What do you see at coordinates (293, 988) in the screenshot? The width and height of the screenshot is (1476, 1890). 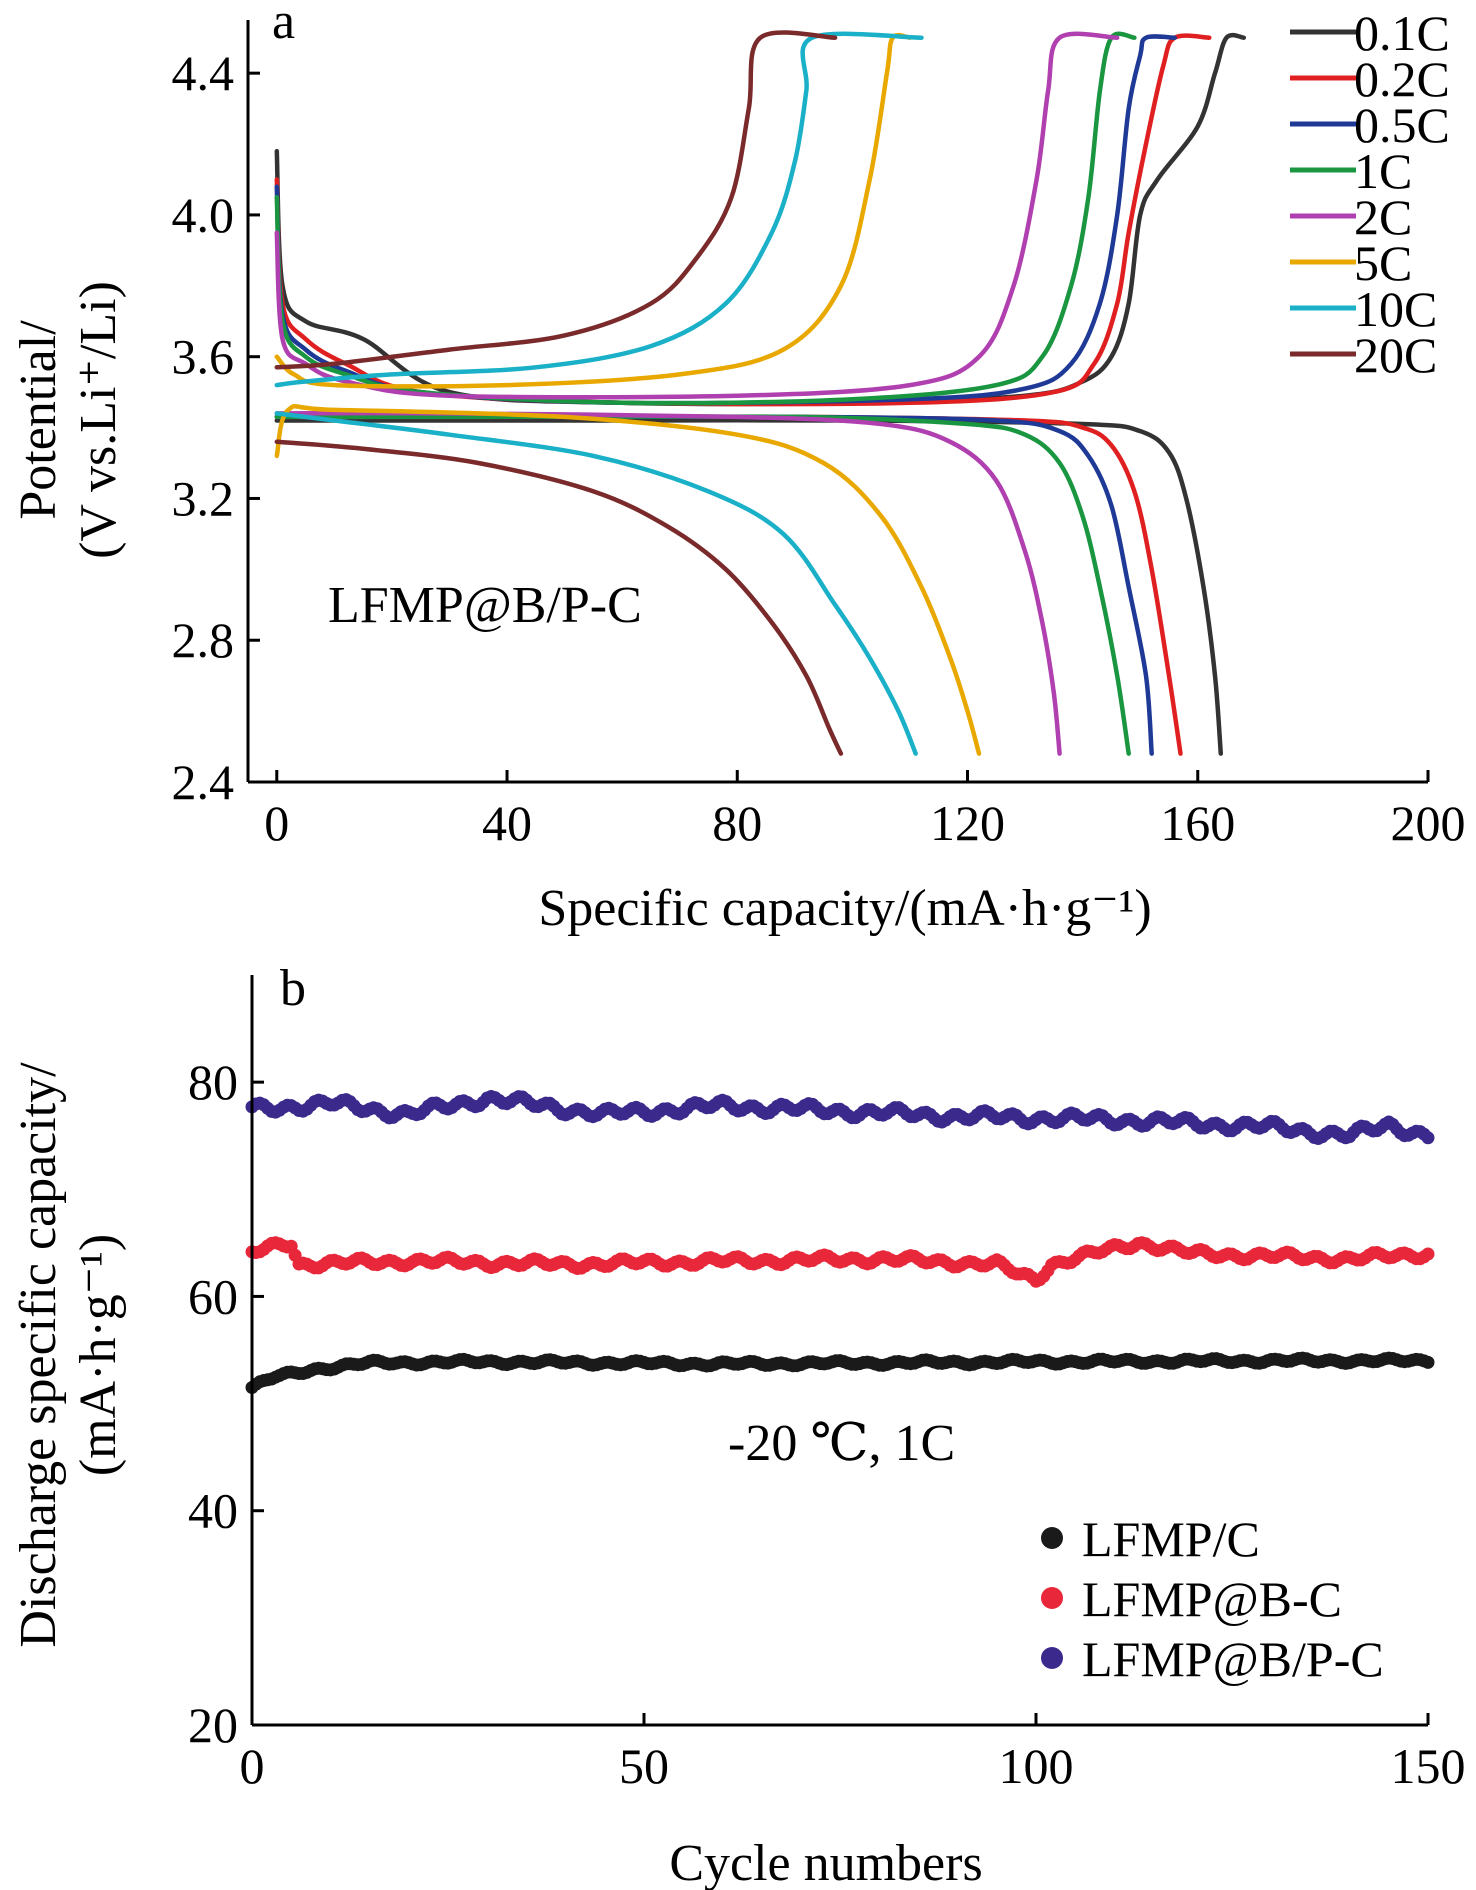 I see `panel-b-letter: b` at bounding box center [293, 988].